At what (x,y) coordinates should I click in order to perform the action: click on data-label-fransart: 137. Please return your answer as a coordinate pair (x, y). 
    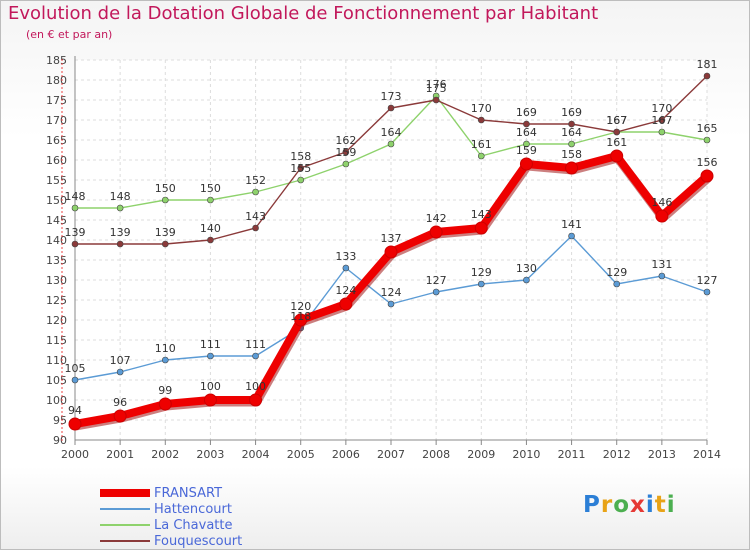
    Looking at the image, I should click on (391, 238).